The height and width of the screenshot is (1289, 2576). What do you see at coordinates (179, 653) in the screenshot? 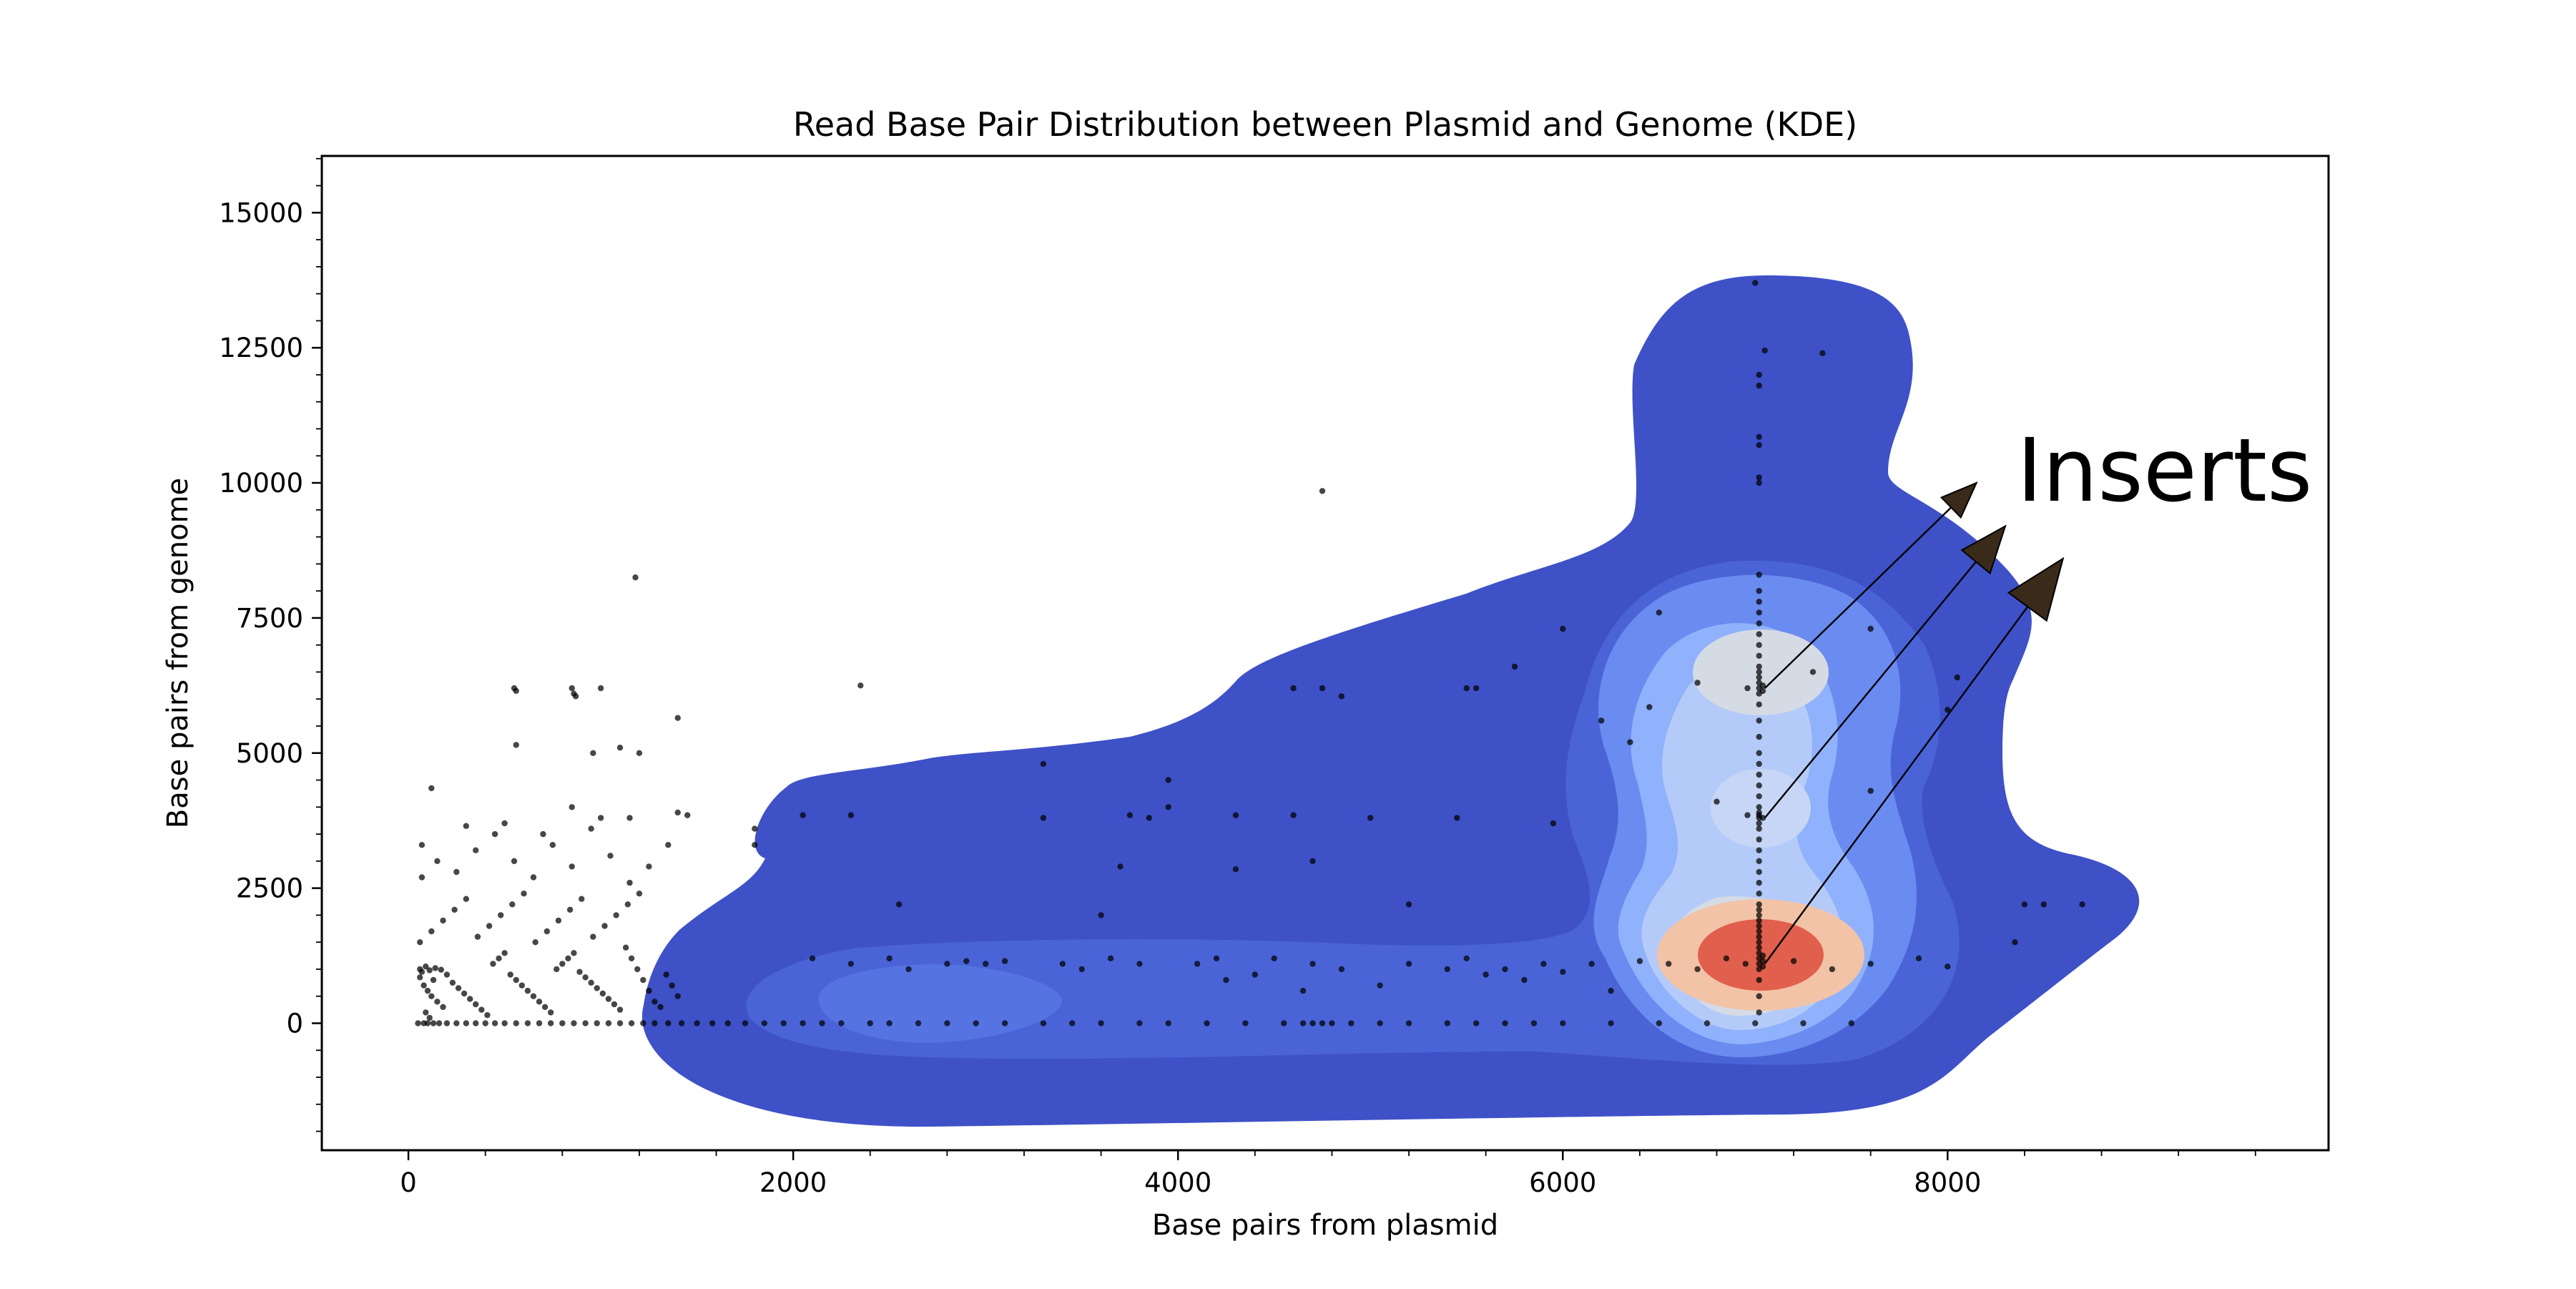
I see `y-axis-label: Base pairs from genome` at bounding box center [179, 653].